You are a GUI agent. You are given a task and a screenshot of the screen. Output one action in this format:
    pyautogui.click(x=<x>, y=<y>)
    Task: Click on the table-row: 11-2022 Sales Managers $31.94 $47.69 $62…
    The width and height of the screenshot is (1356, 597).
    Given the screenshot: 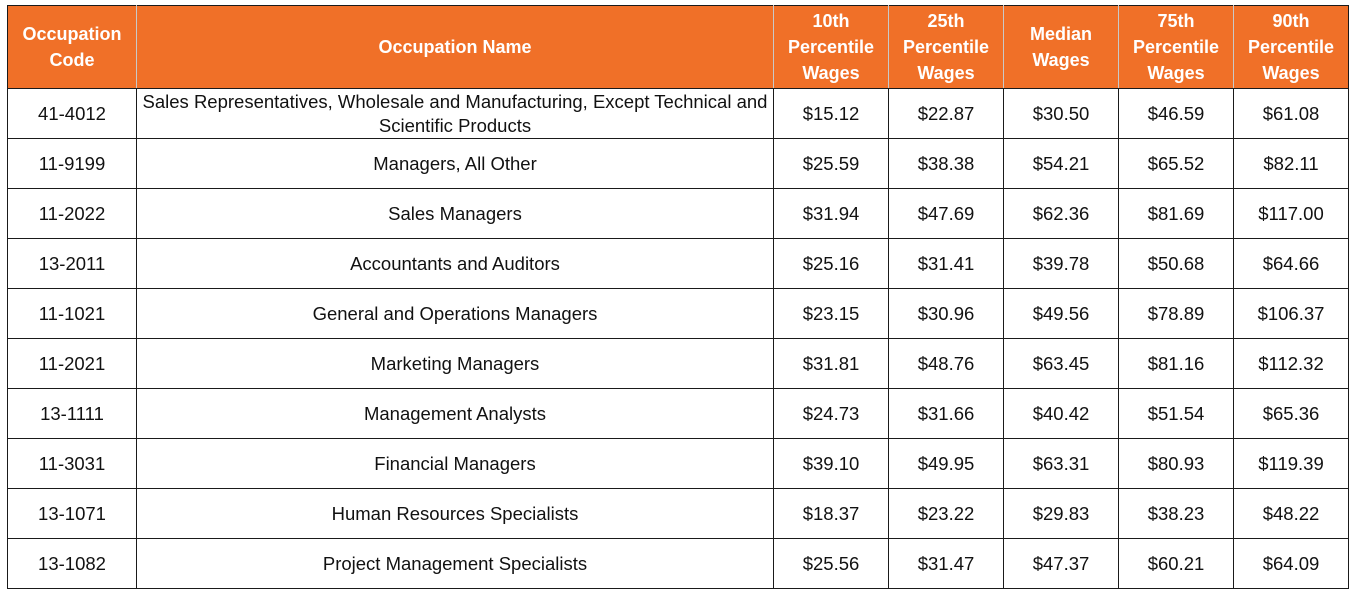 What is the action you would take?
    pyautogui.click(x=678, y=213)
    